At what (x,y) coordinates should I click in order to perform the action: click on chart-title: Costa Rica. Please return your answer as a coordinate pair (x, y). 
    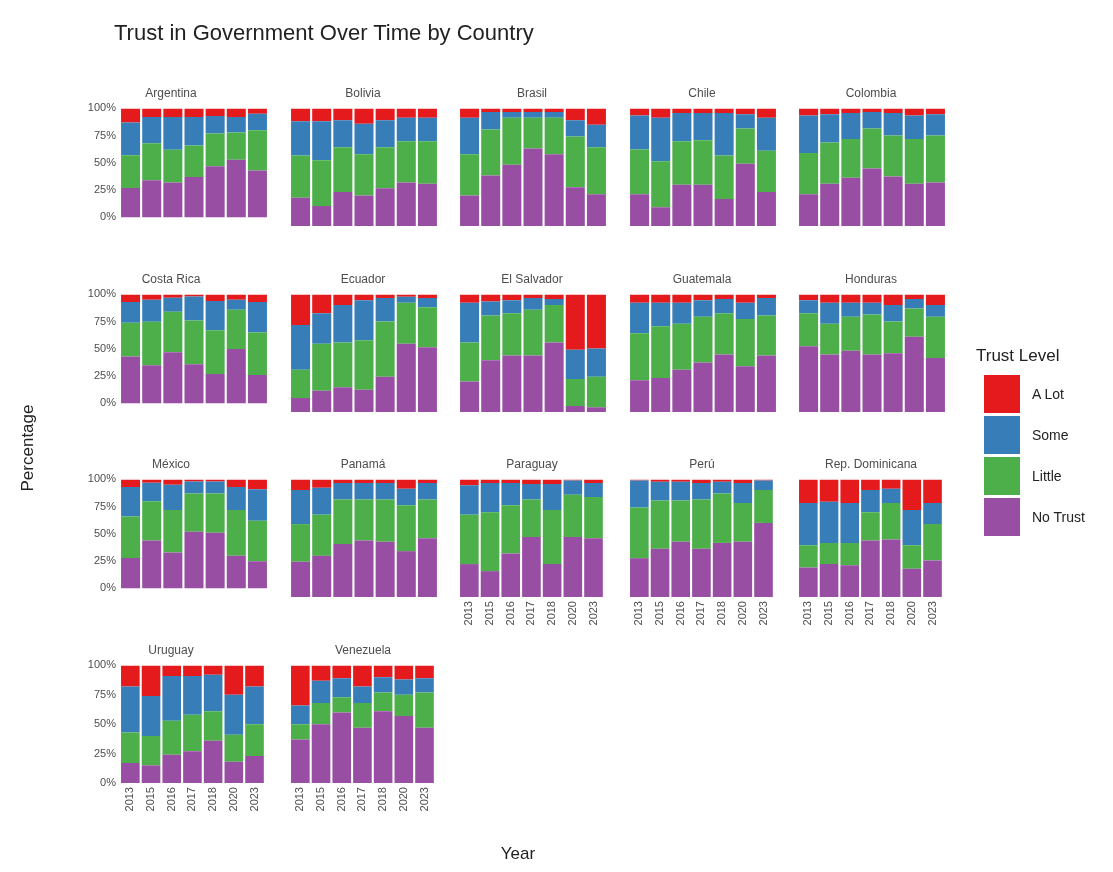
    Looking at the image, I should click on (171, 278).